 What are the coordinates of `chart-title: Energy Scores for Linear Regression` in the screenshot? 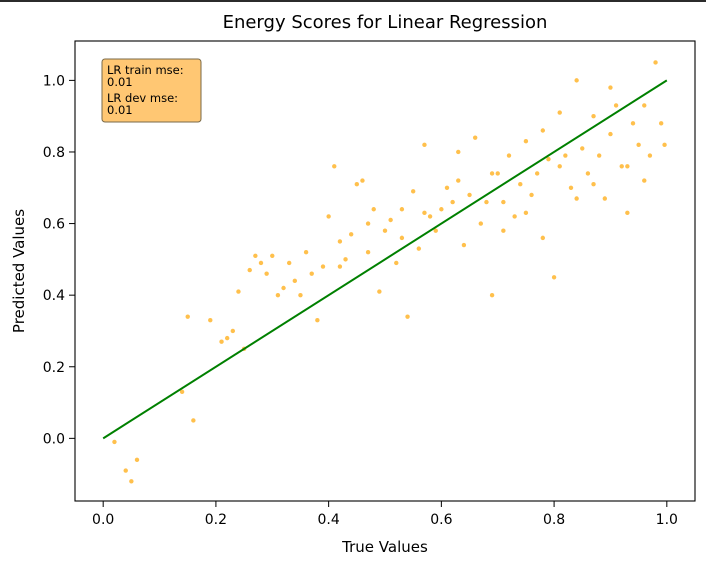 It's located at (385, 22).